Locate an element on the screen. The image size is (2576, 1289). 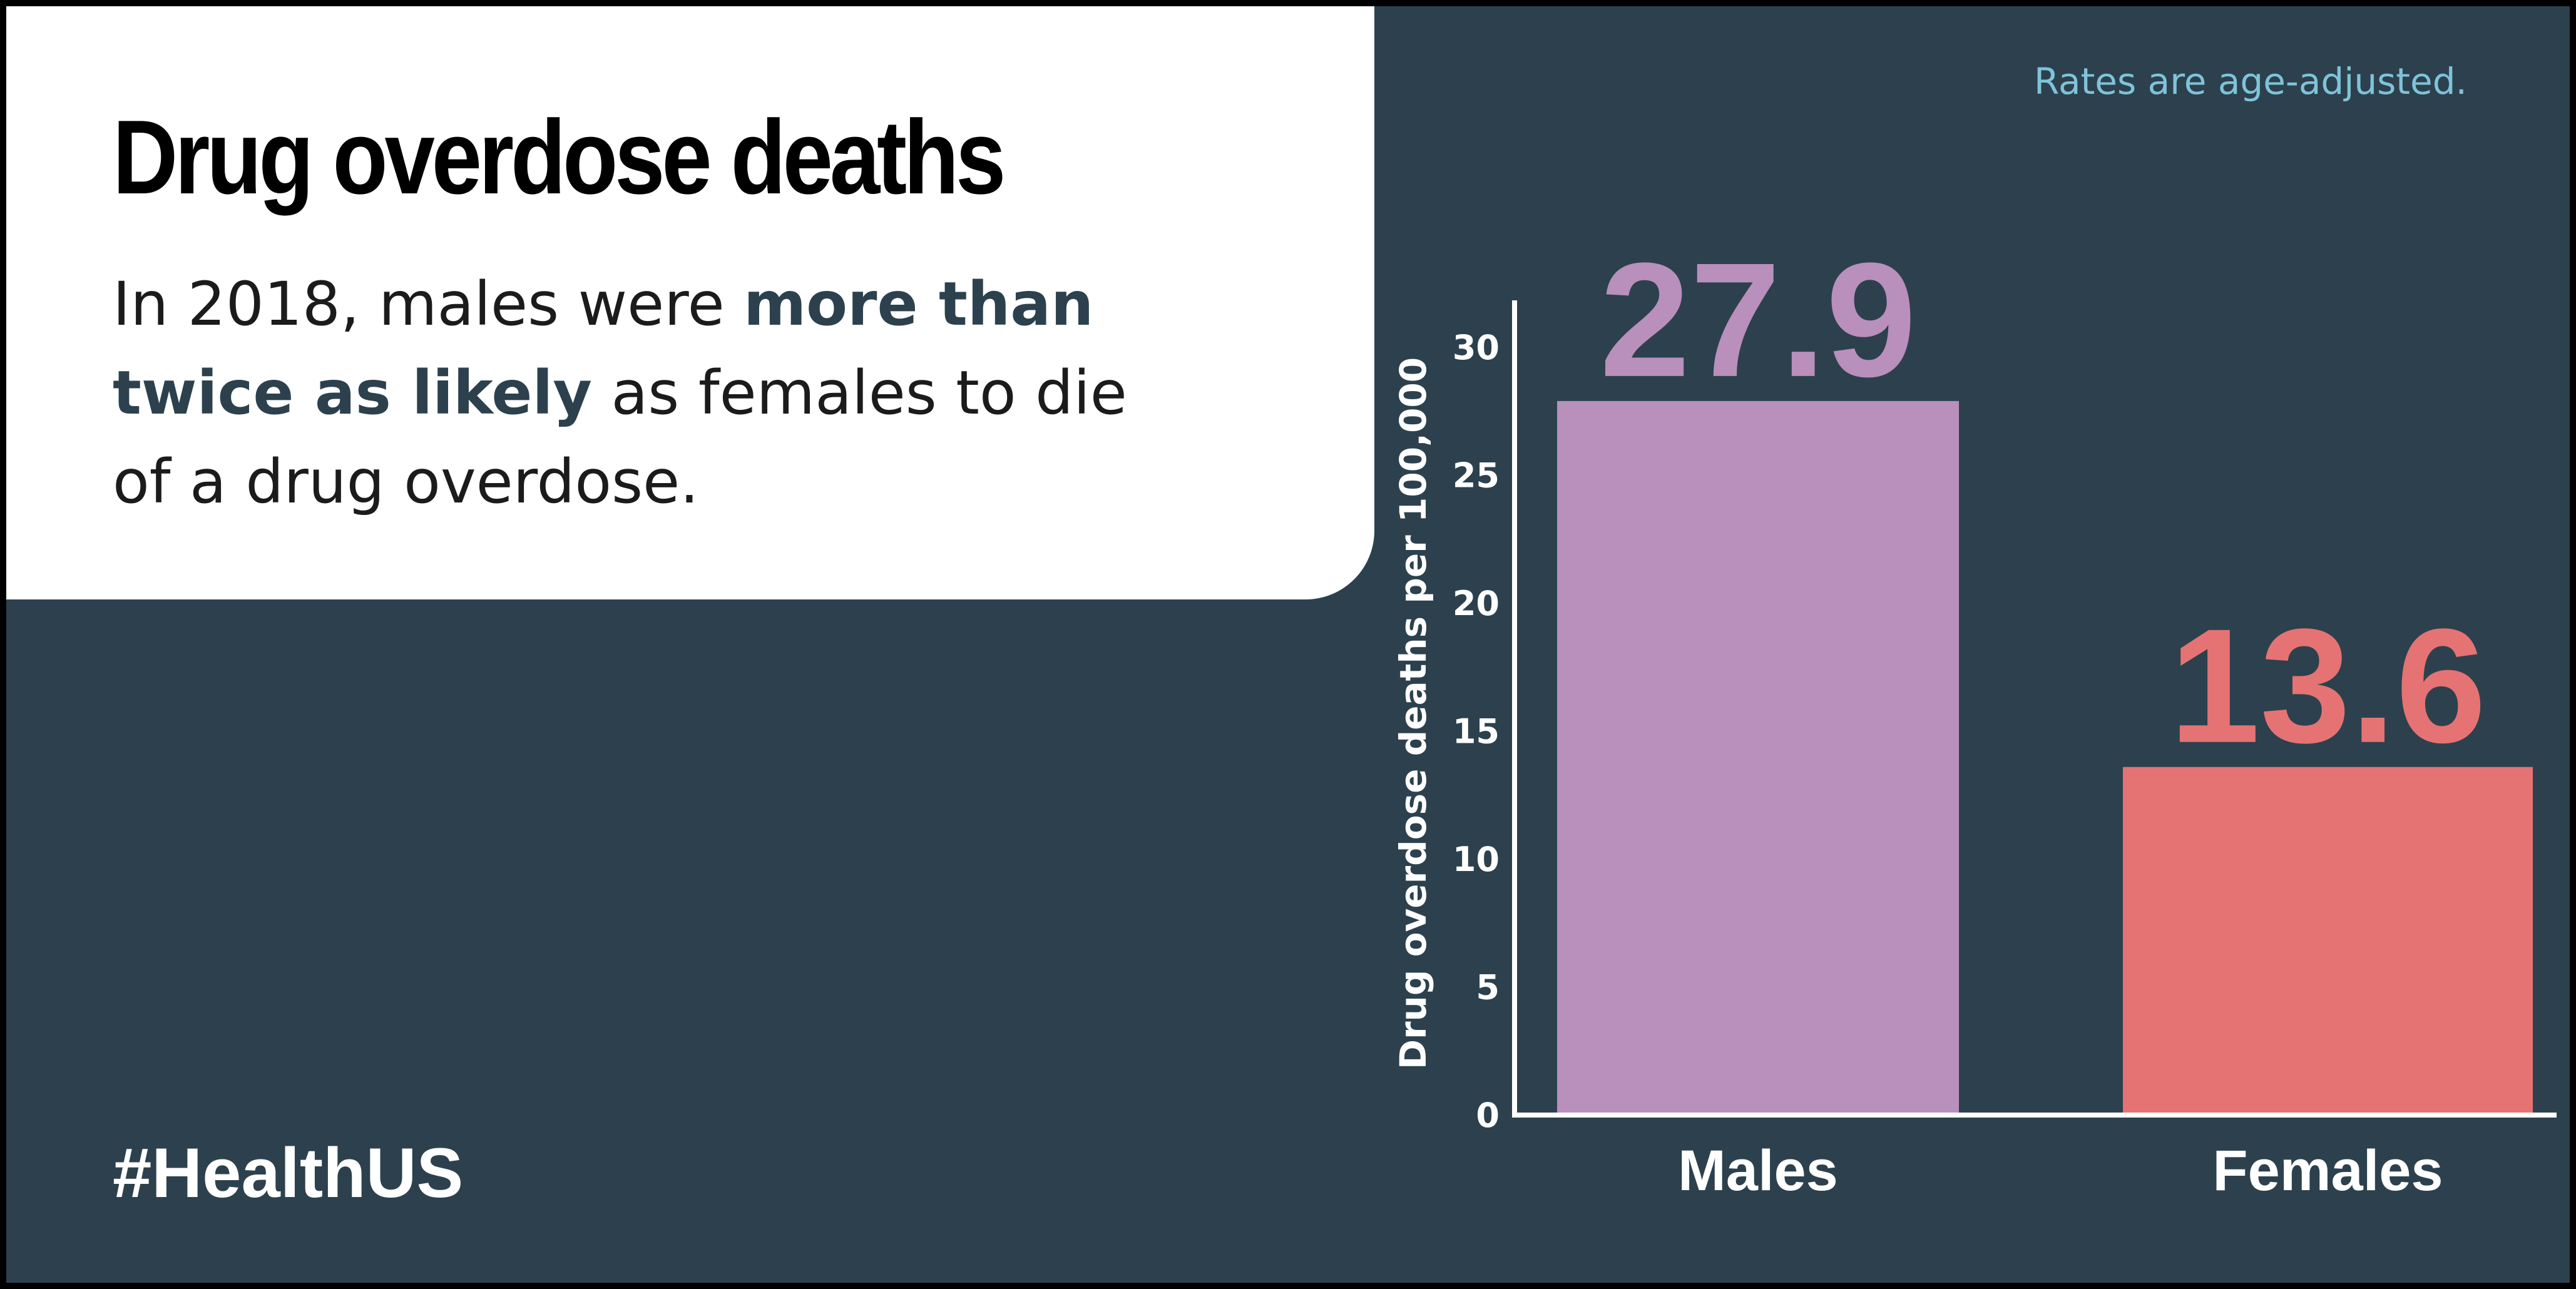
y-tick-label: 0 is located at coordinates (1488, 1115).